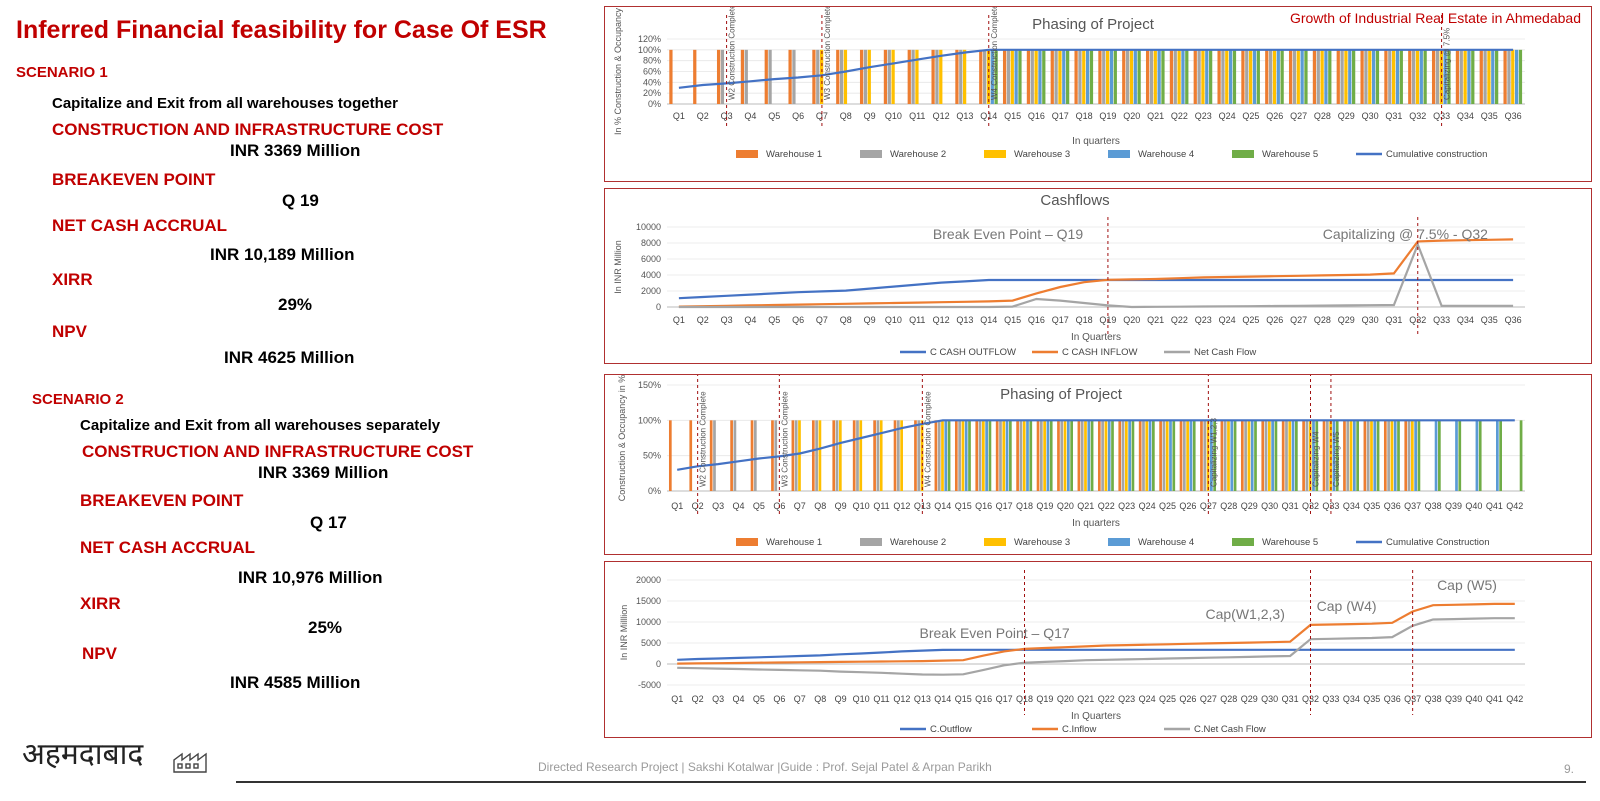 This screenshot has height=801, width=1600. I want to click on x-tick-label: Q22, so click(1106, 506).